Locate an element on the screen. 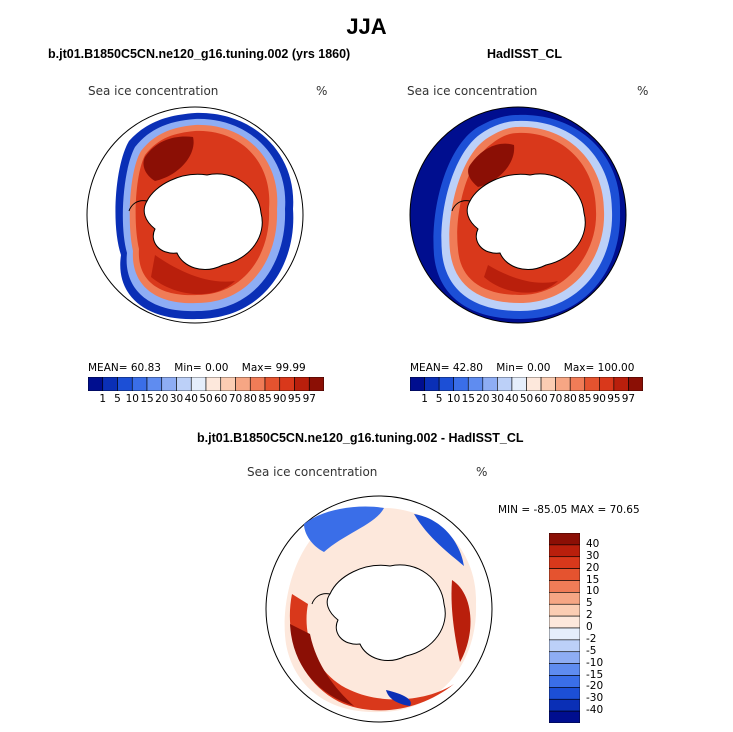 This screenshot has height=732, width=733. obs-peninsula is located at coordinates (461, 206).